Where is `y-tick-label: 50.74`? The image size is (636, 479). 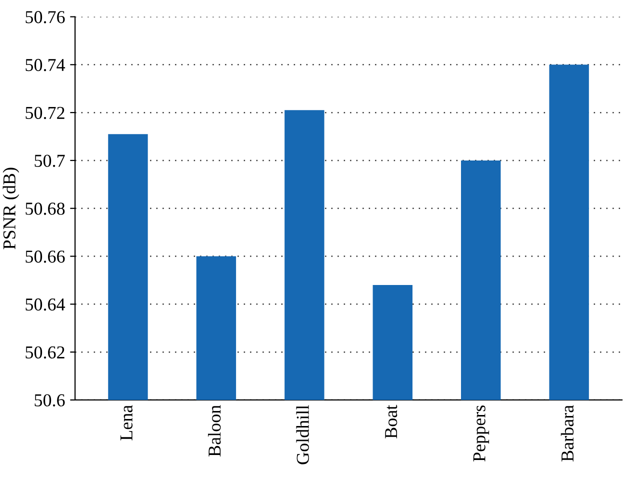 y-tick-label: 50.74 is located at coordinates (46, 65).